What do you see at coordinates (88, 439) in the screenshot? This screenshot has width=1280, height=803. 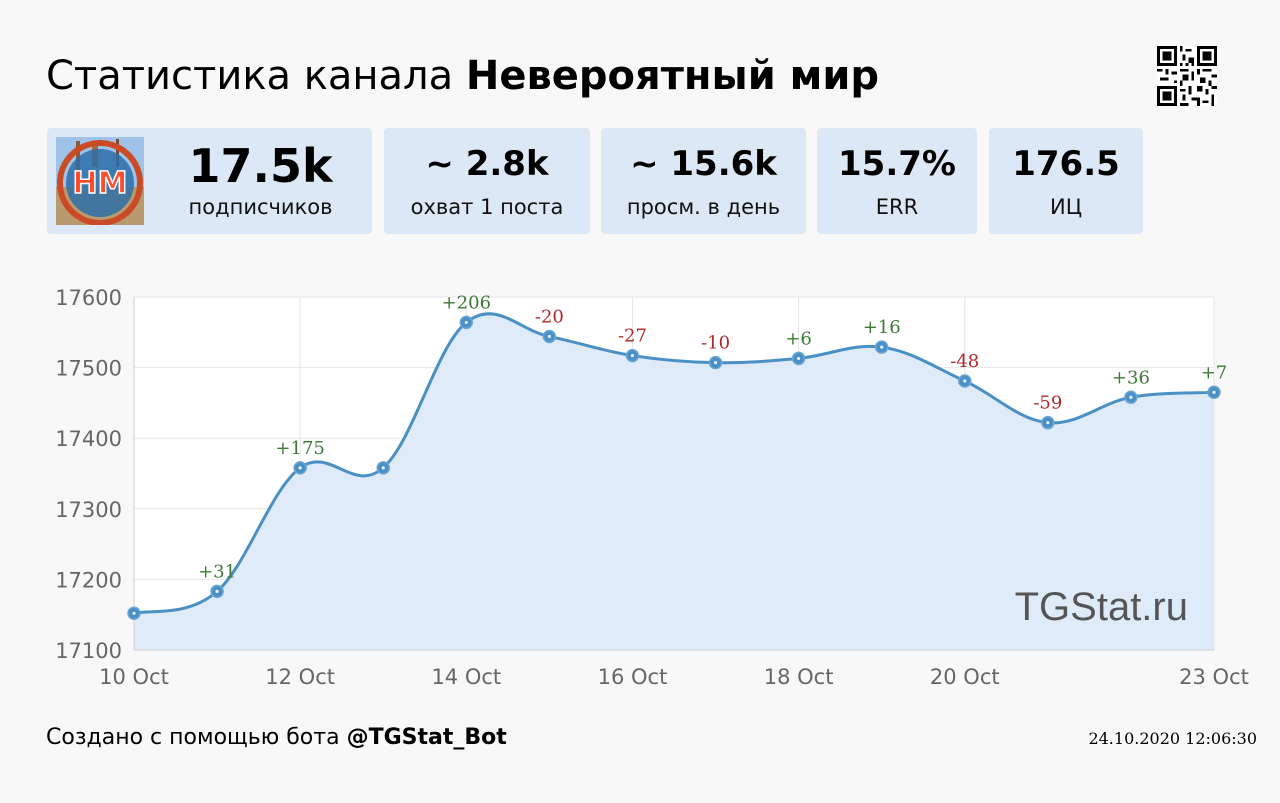 I see `y-tick-label: 17400` at bounding box center [88, 439].